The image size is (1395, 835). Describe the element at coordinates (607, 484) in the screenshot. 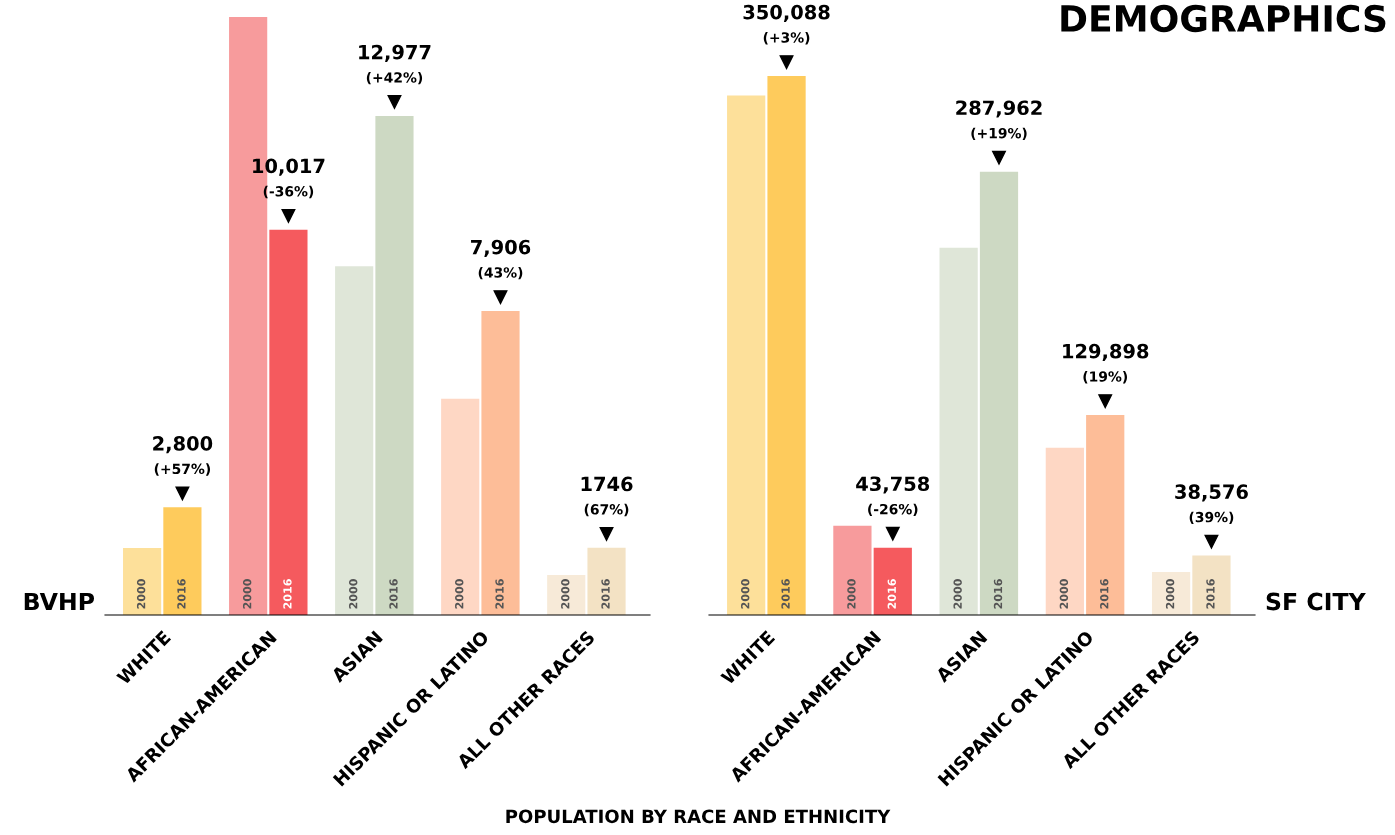

I see `data-label: 1746` at that location.